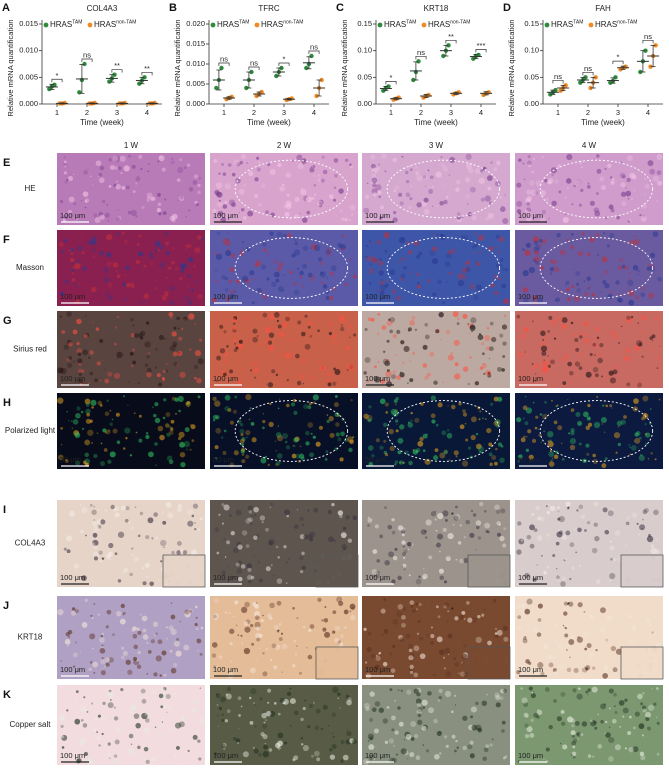 This screenshot has height=781, width=669. What do you see at coordinates (147, 73) in the screenshot?
I see `significance-bracket` at bounding box center [147, 73].